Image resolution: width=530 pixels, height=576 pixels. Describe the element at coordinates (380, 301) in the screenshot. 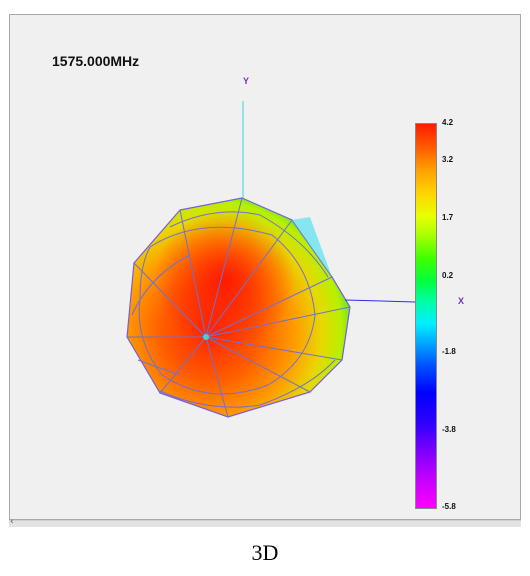

I see `x-axis-line` at that location.